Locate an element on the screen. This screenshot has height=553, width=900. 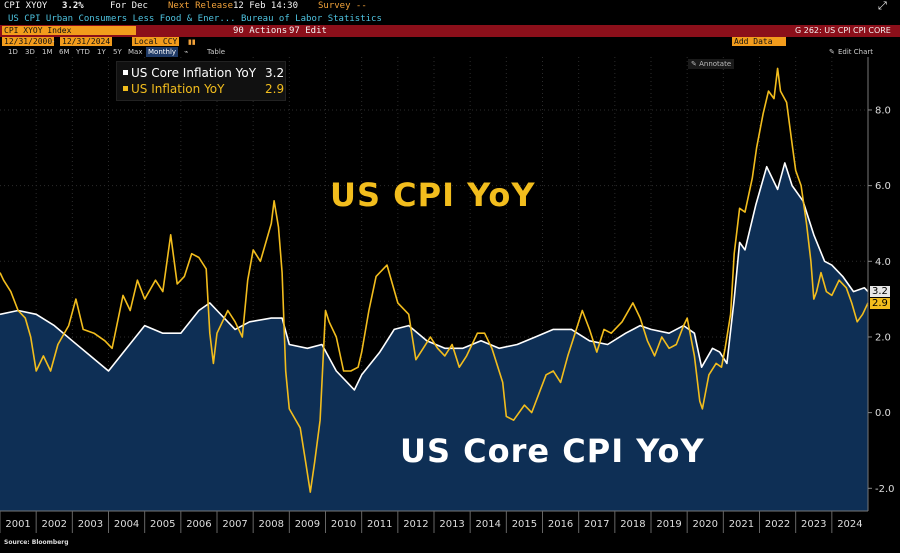
x-tick-label: 2009 is located at coordinates (307, 524).